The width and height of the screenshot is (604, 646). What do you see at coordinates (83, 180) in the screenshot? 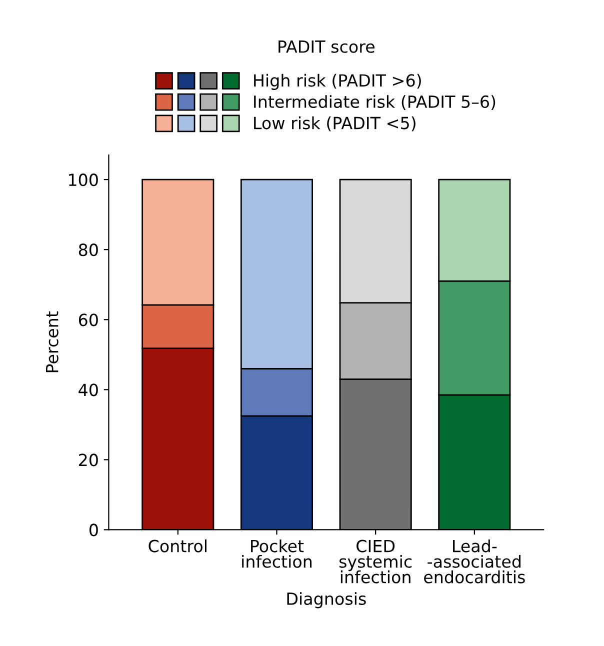
I see `y-tick-label: 100` at bounding box center [83, 180].